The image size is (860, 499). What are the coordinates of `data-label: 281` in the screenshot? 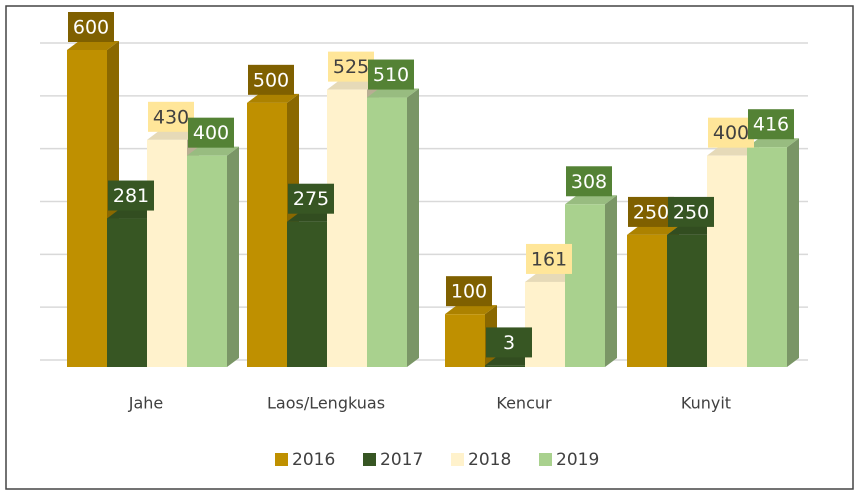 It's located at (131, 196).